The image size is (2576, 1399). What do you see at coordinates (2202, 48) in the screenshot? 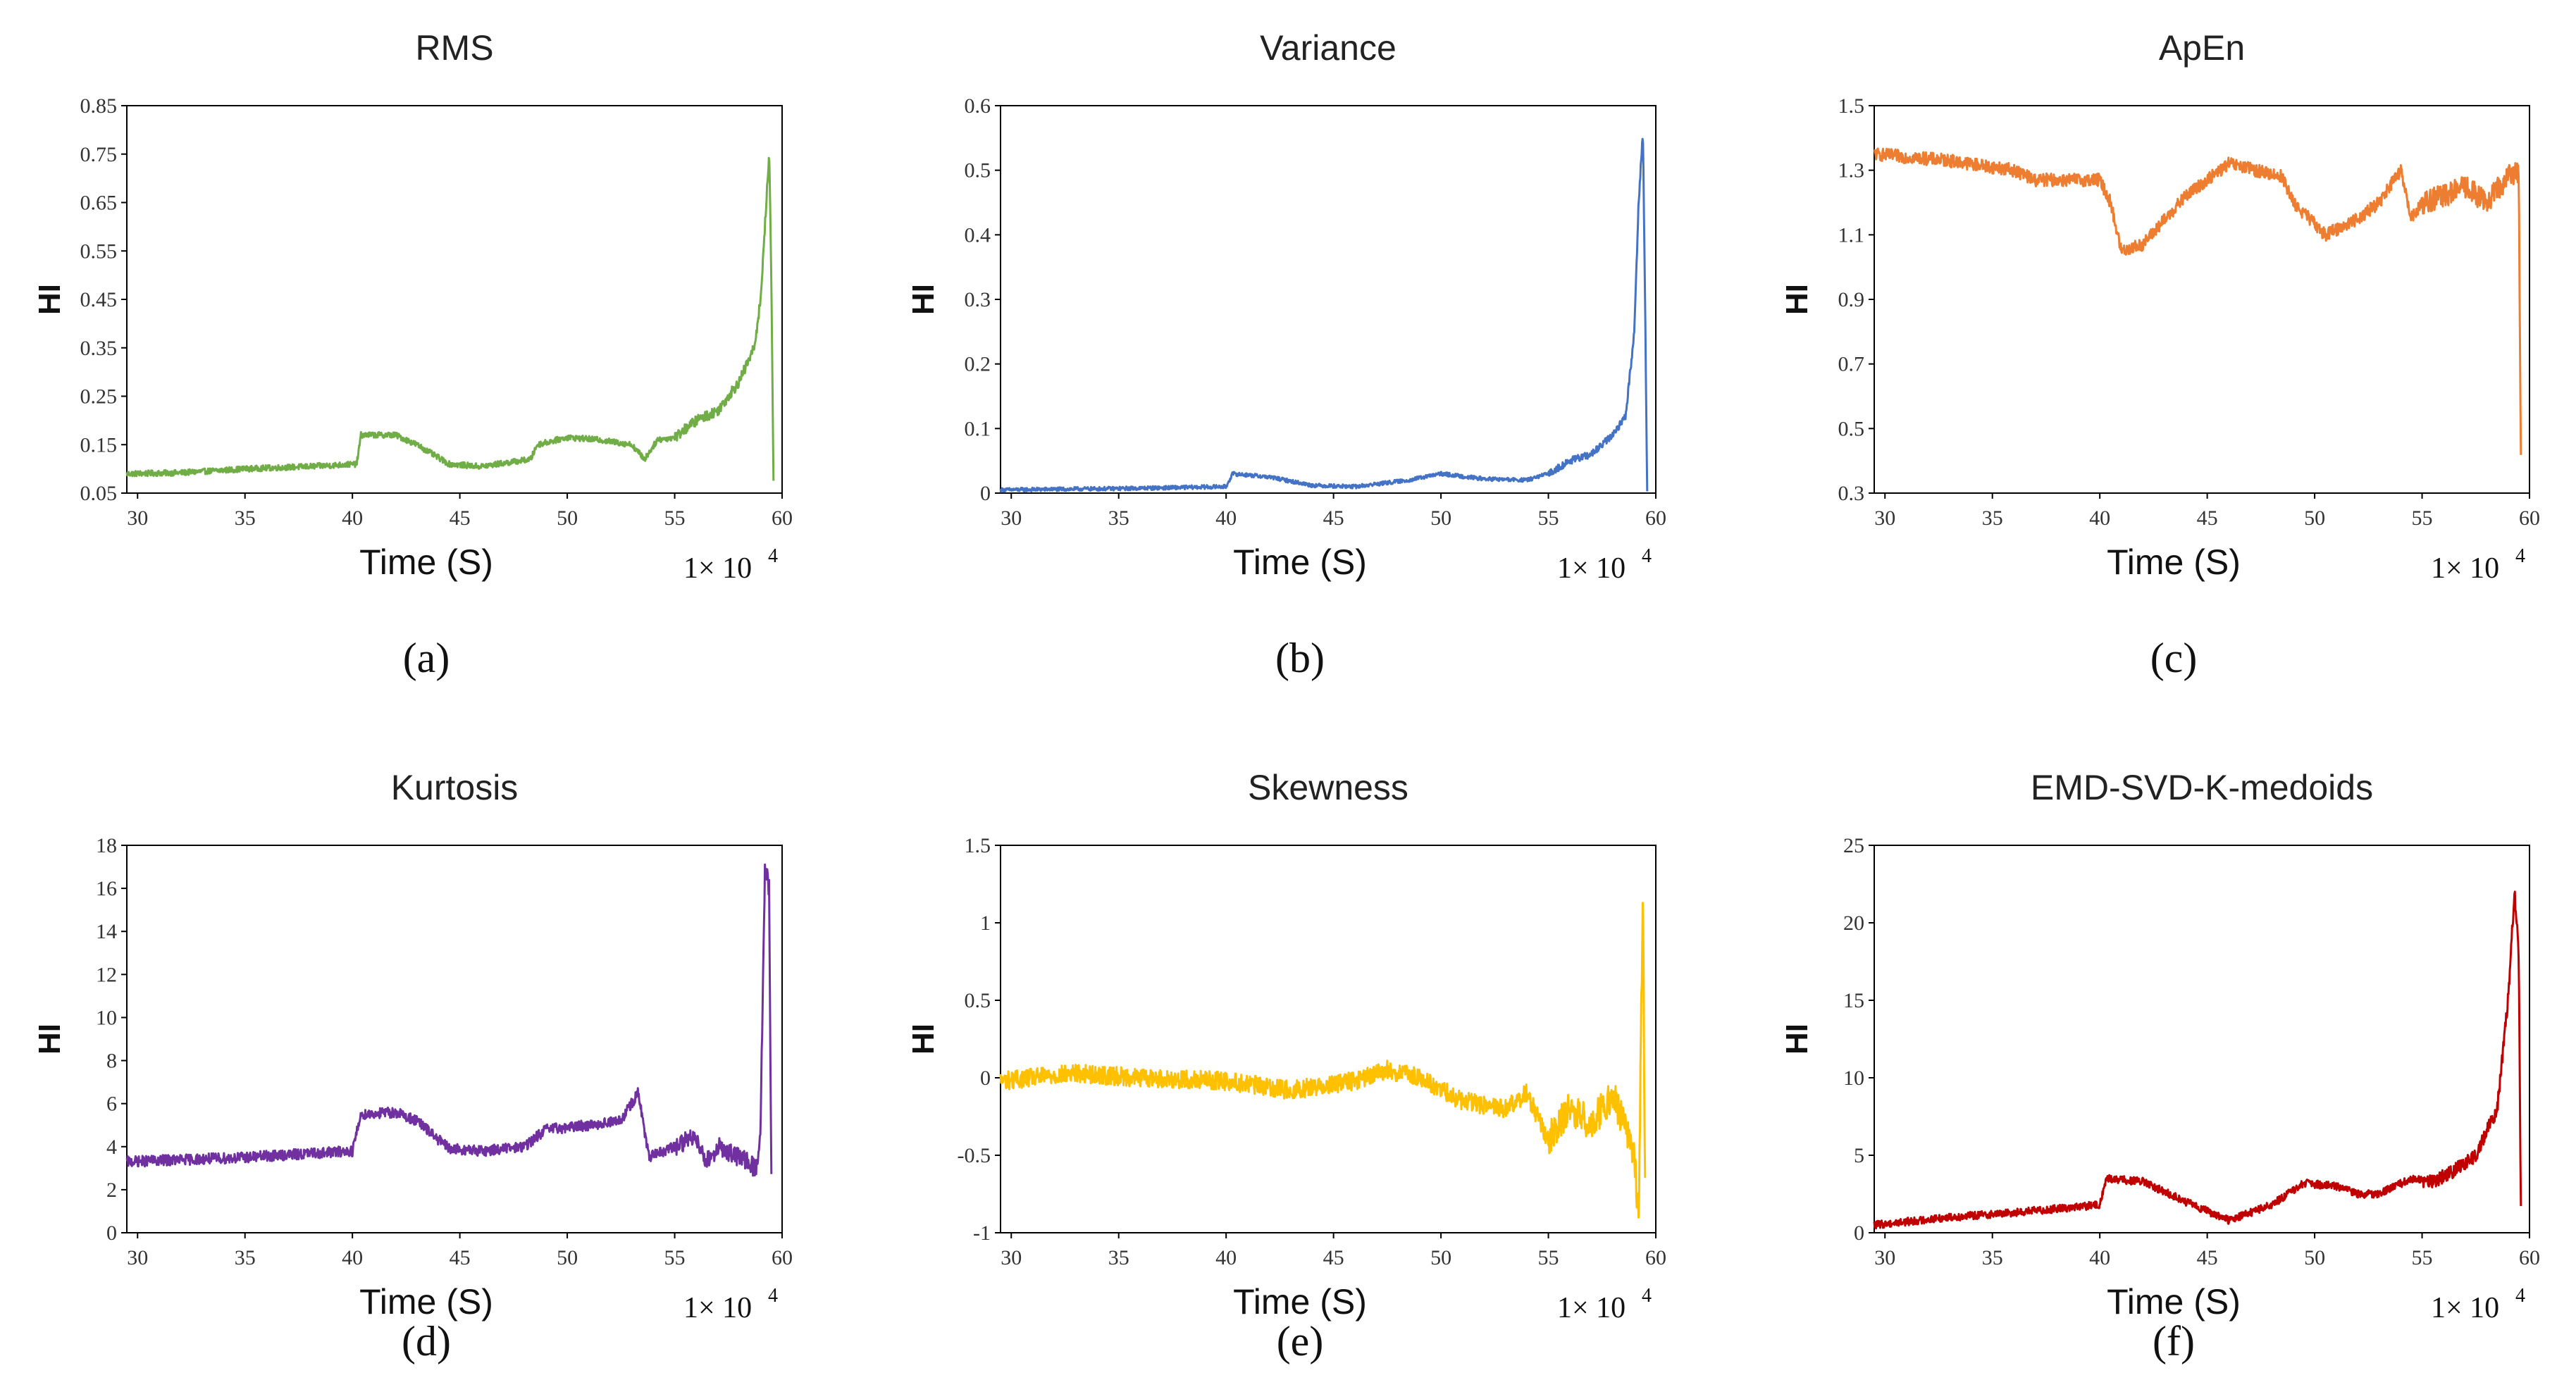
I see `chart-title: ApEn` at bounding box center [2202, 48].